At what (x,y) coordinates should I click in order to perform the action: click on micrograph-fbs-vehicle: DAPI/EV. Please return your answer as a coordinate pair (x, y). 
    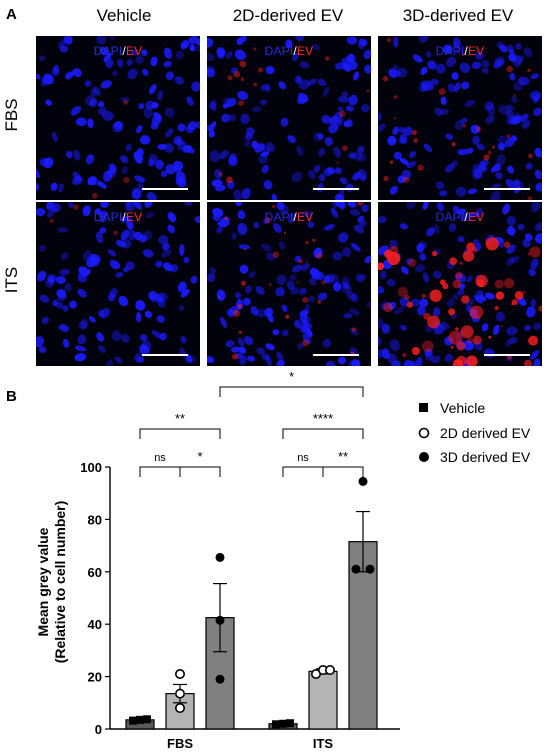
    Looking at the image, I should click on (118, 118).